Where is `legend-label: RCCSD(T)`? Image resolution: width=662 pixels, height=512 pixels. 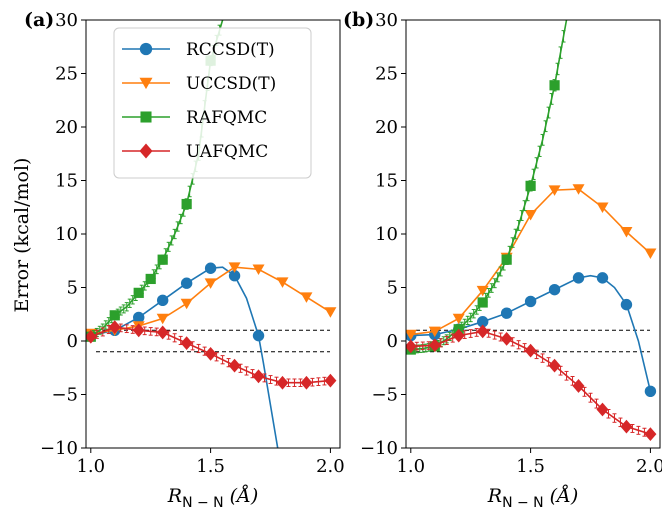
legend-label: RCCSD(T) is located at coordinates (230, 50).